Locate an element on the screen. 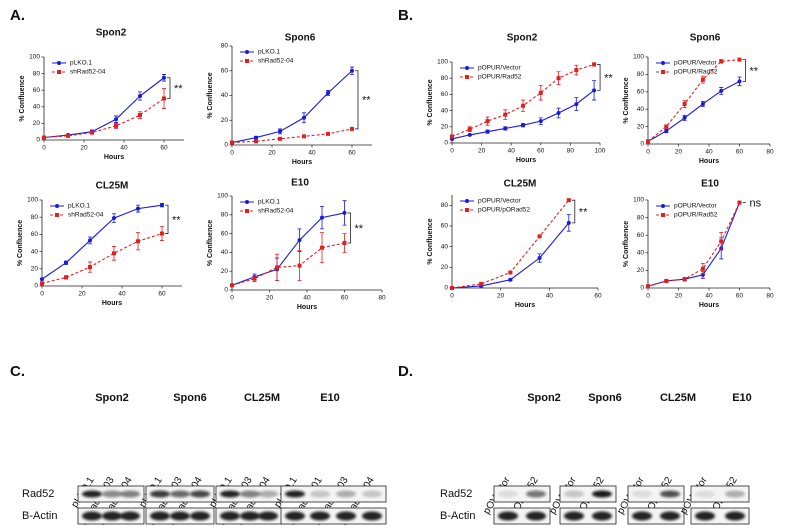 This screenshot has width=800, height=528. y-tick-label: 0 is located at coordinates (642, 144).